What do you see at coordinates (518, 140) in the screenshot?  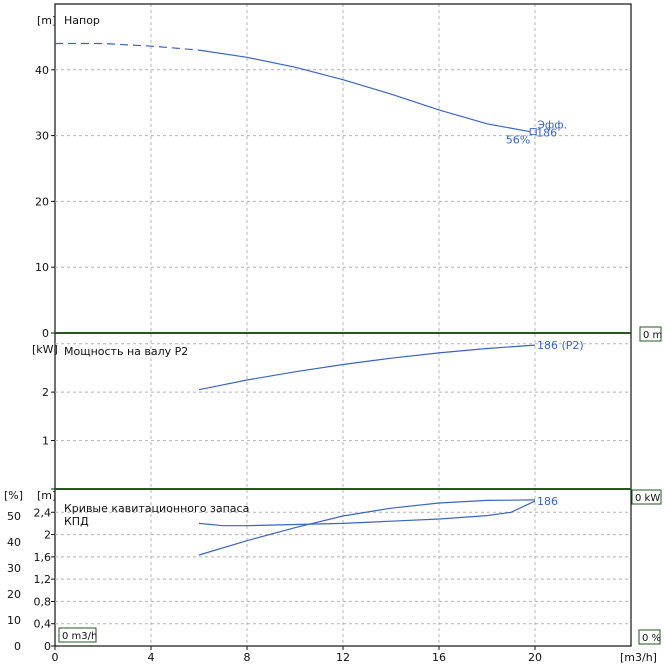 I see `annotation-eff-value: 56%` at bounding box center [518, 140].